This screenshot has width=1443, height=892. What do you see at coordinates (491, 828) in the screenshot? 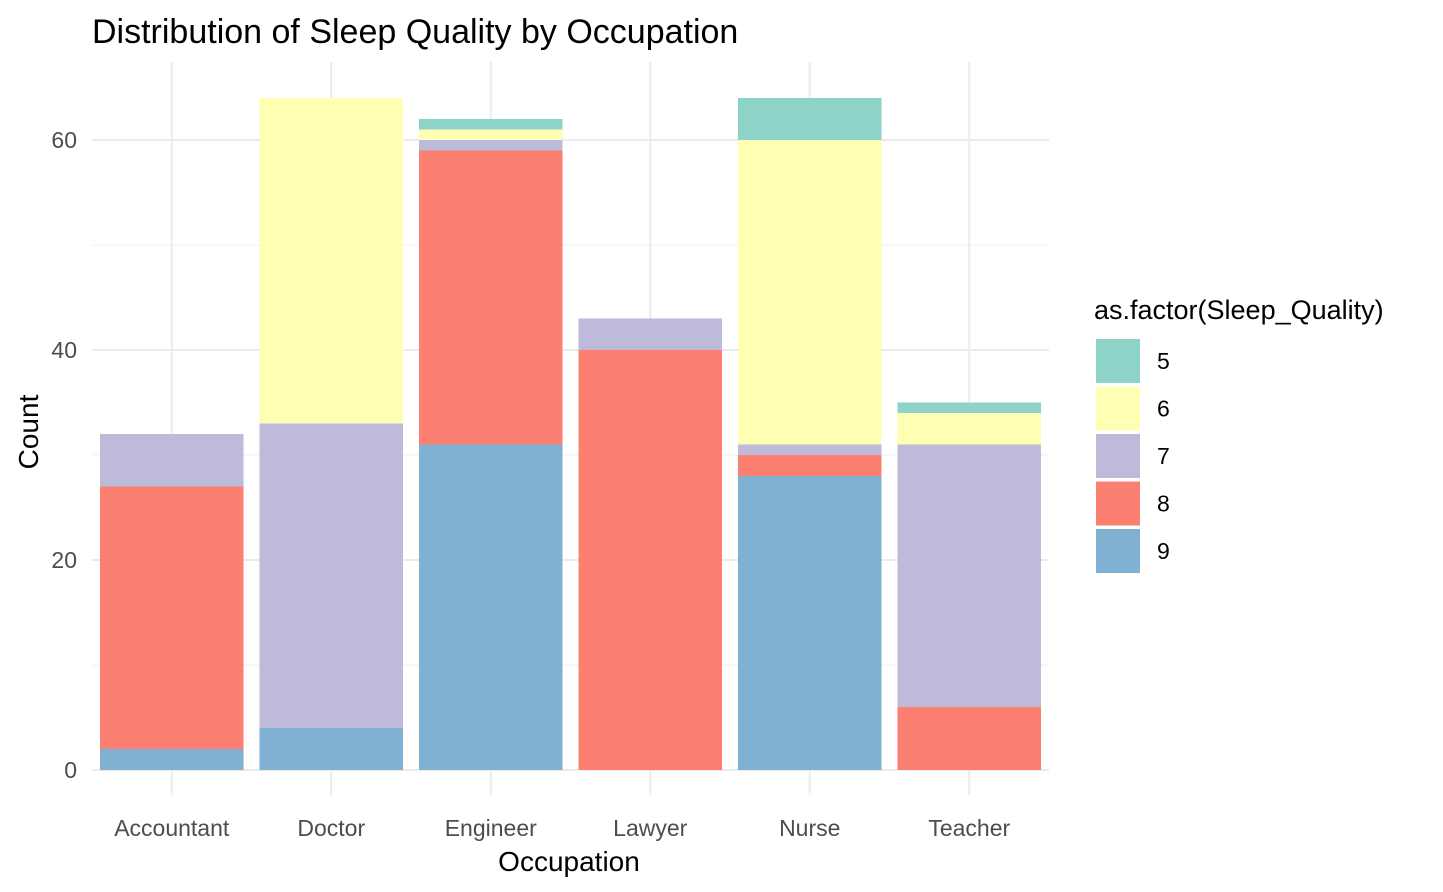
I see `x-tick-label: Engineer` at bounding box center [491, 828].